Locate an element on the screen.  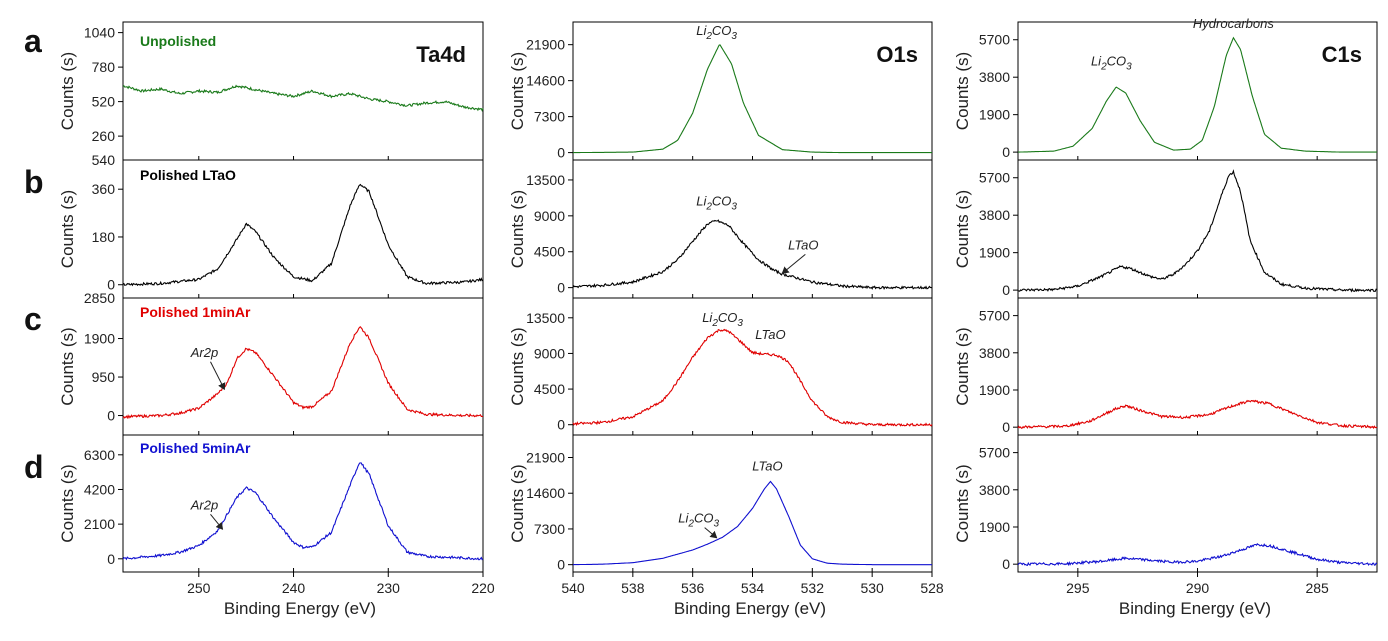
y-tick-label-ta4d: 260 is located at coordinates (104, 136).